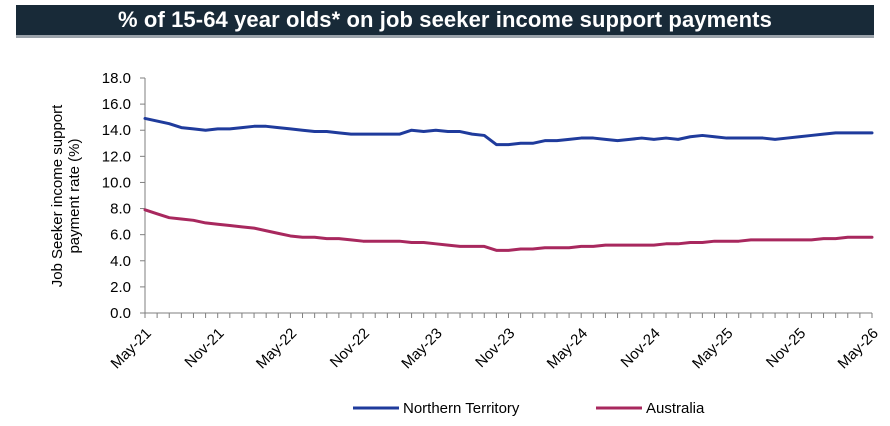  Describe the element at coordinates (508, 131) in the screenshot. I see `series-line-northern-territory` at that location.